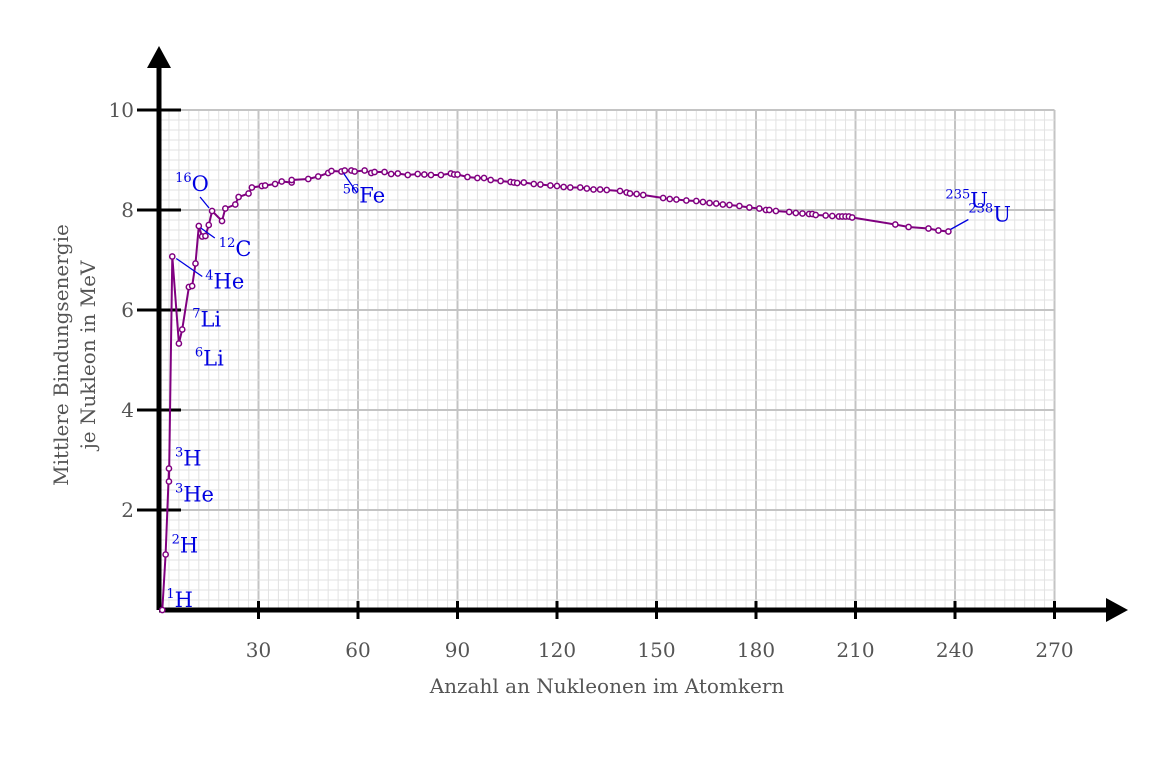  What do you see at coordinates (457, 650) in the screenshot?
I see `x-tick-label: 90` at bounding box center [457, 650].